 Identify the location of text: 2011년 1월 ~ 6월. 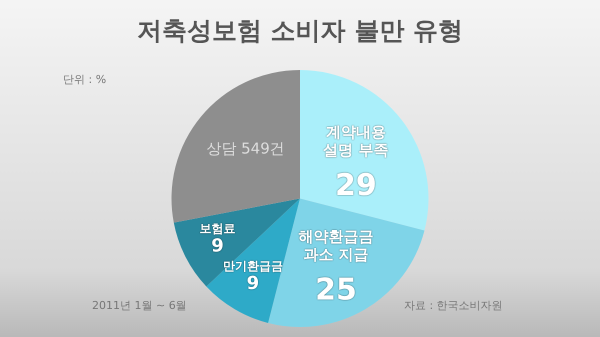
(139, 305).